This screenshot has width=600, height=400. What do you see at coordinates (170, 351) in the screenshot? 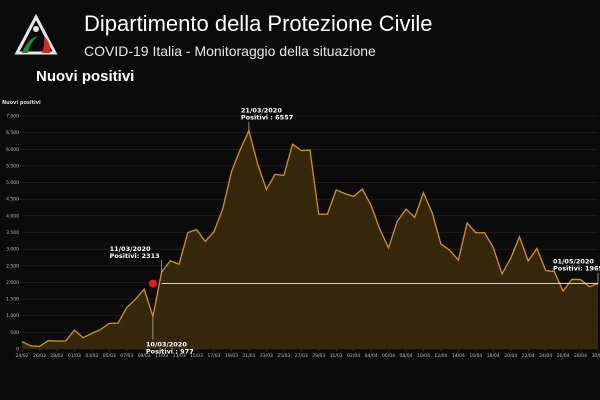
I see `annotation-value: Positivi : 977` at bounding box center [170, 351].